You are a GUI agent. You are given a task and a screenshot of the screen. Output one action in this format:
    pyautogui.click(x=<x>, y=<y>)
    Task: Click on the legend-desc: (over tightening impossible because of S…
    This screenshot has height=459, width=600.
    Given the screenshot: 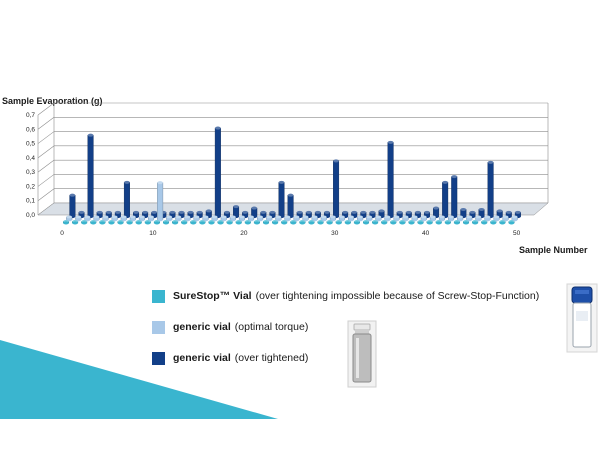 What is the action you would take?
    pyautogui.click(x=397, y=296)
    